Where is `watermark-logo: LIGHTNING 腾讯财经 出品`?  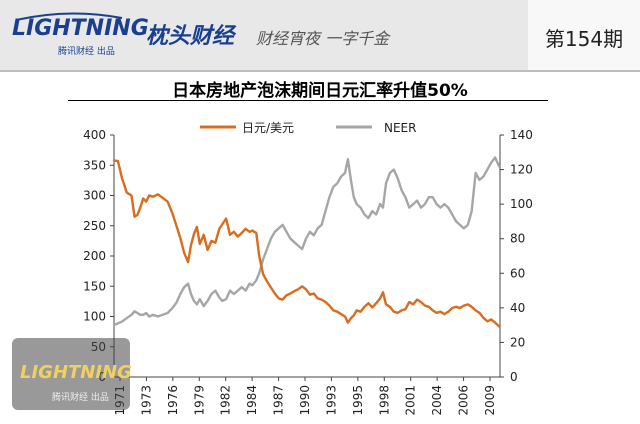 watermark-logo: LIGHTNING 腾讯财经 出品 is located at coordinates (72, 374).